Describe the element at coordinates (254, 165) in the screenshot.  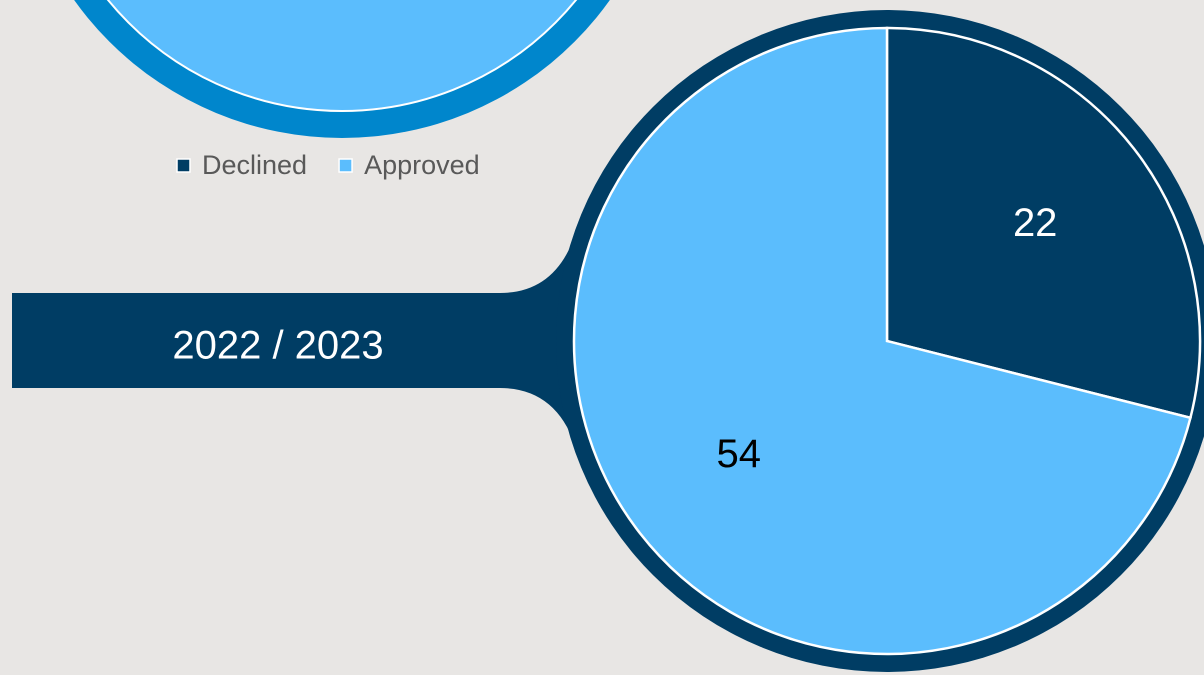
I see `legend-label: Declined` at that location.